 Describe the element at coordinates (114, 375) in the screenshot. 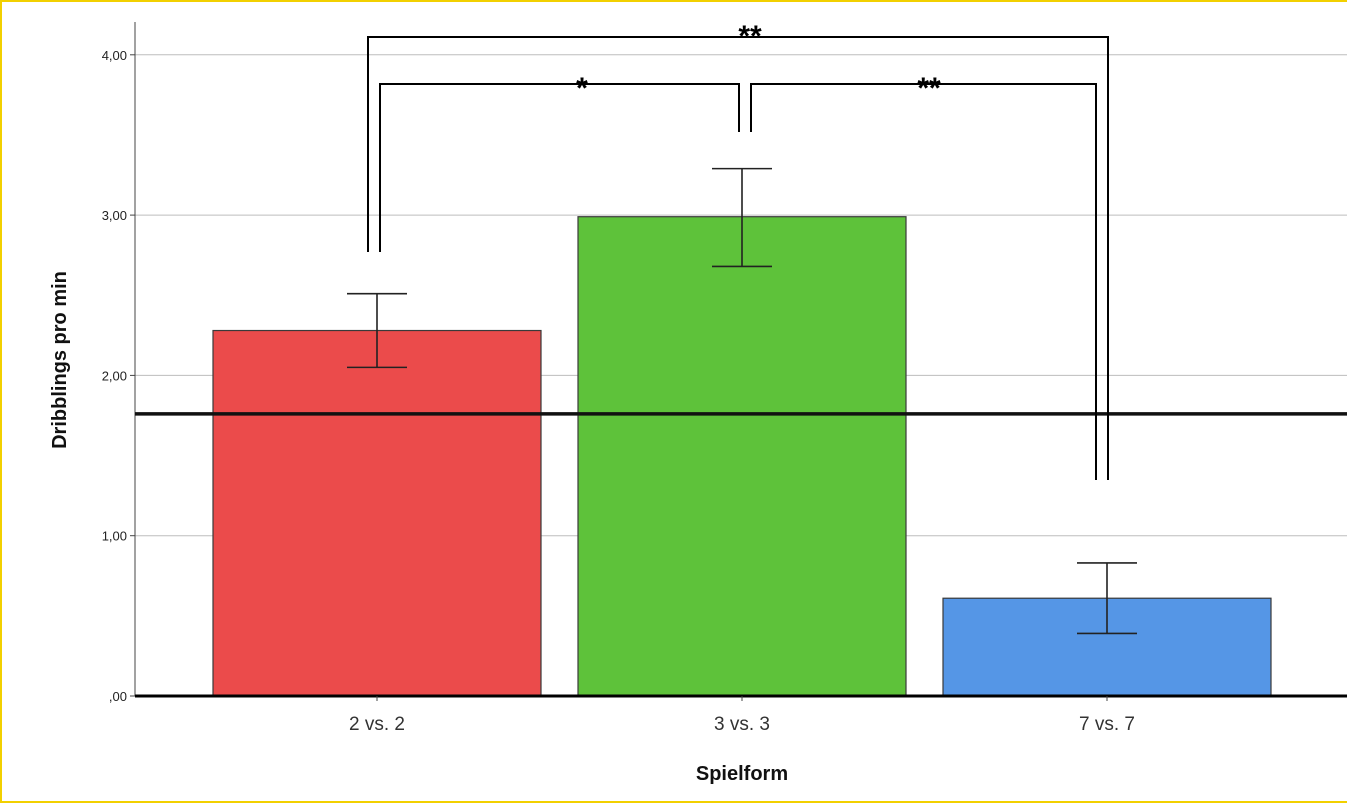

I see `y-tick-label: 2,00` at that location.